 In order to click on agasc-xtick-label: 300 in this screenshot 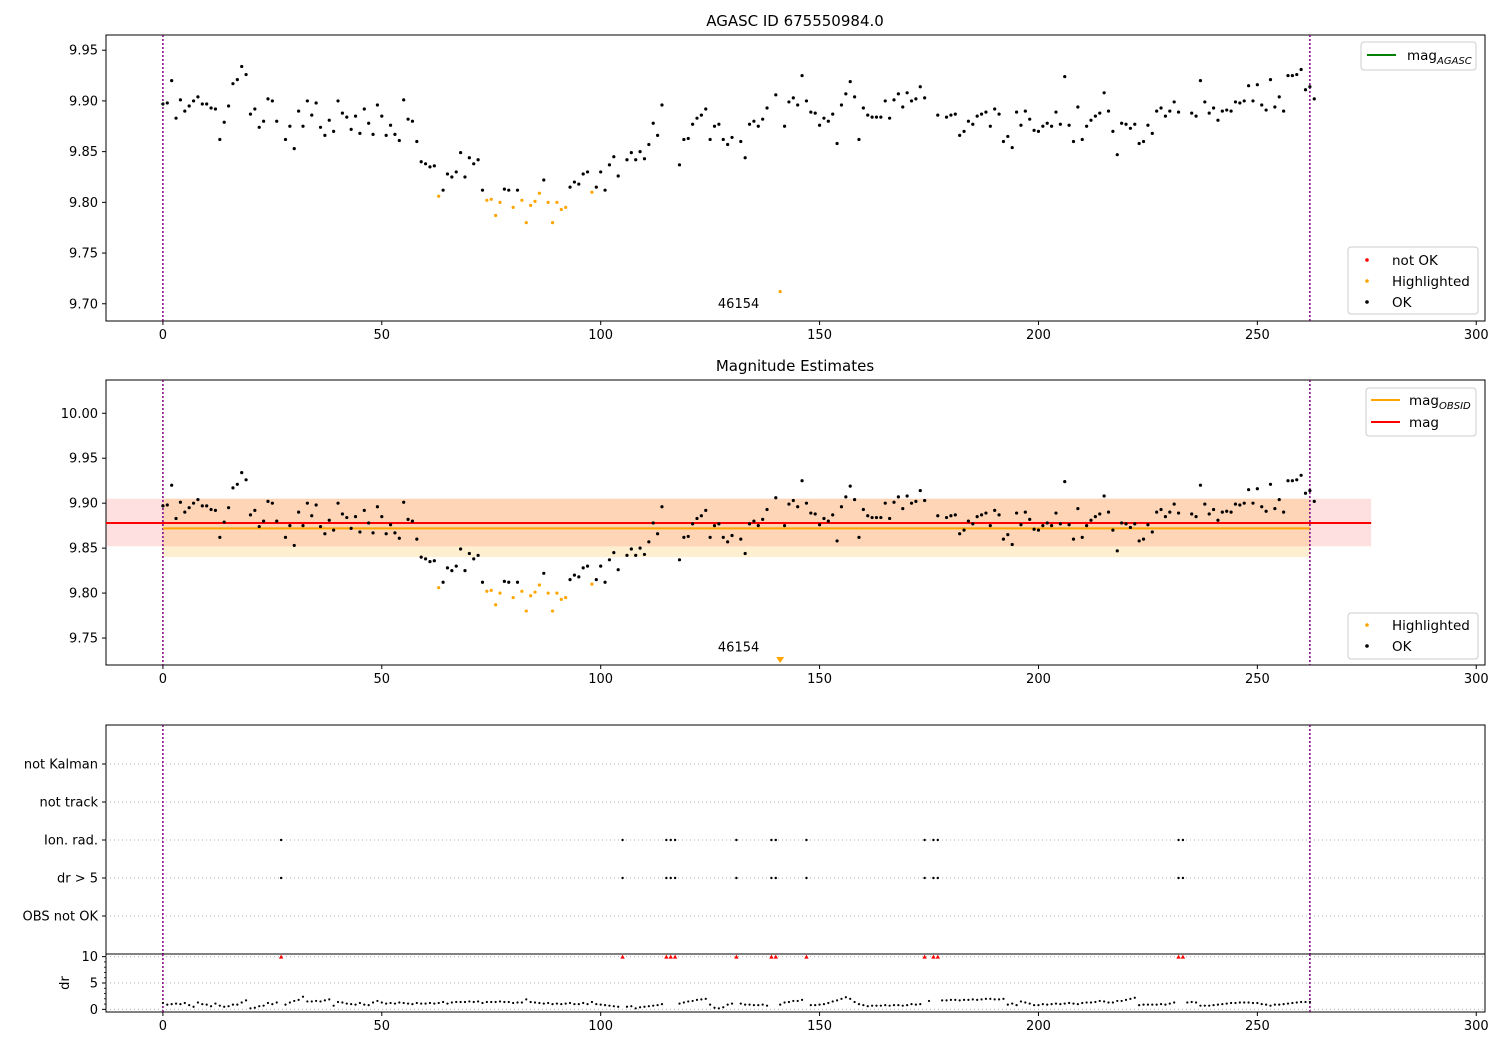, I will do `click(1476, 335)`.